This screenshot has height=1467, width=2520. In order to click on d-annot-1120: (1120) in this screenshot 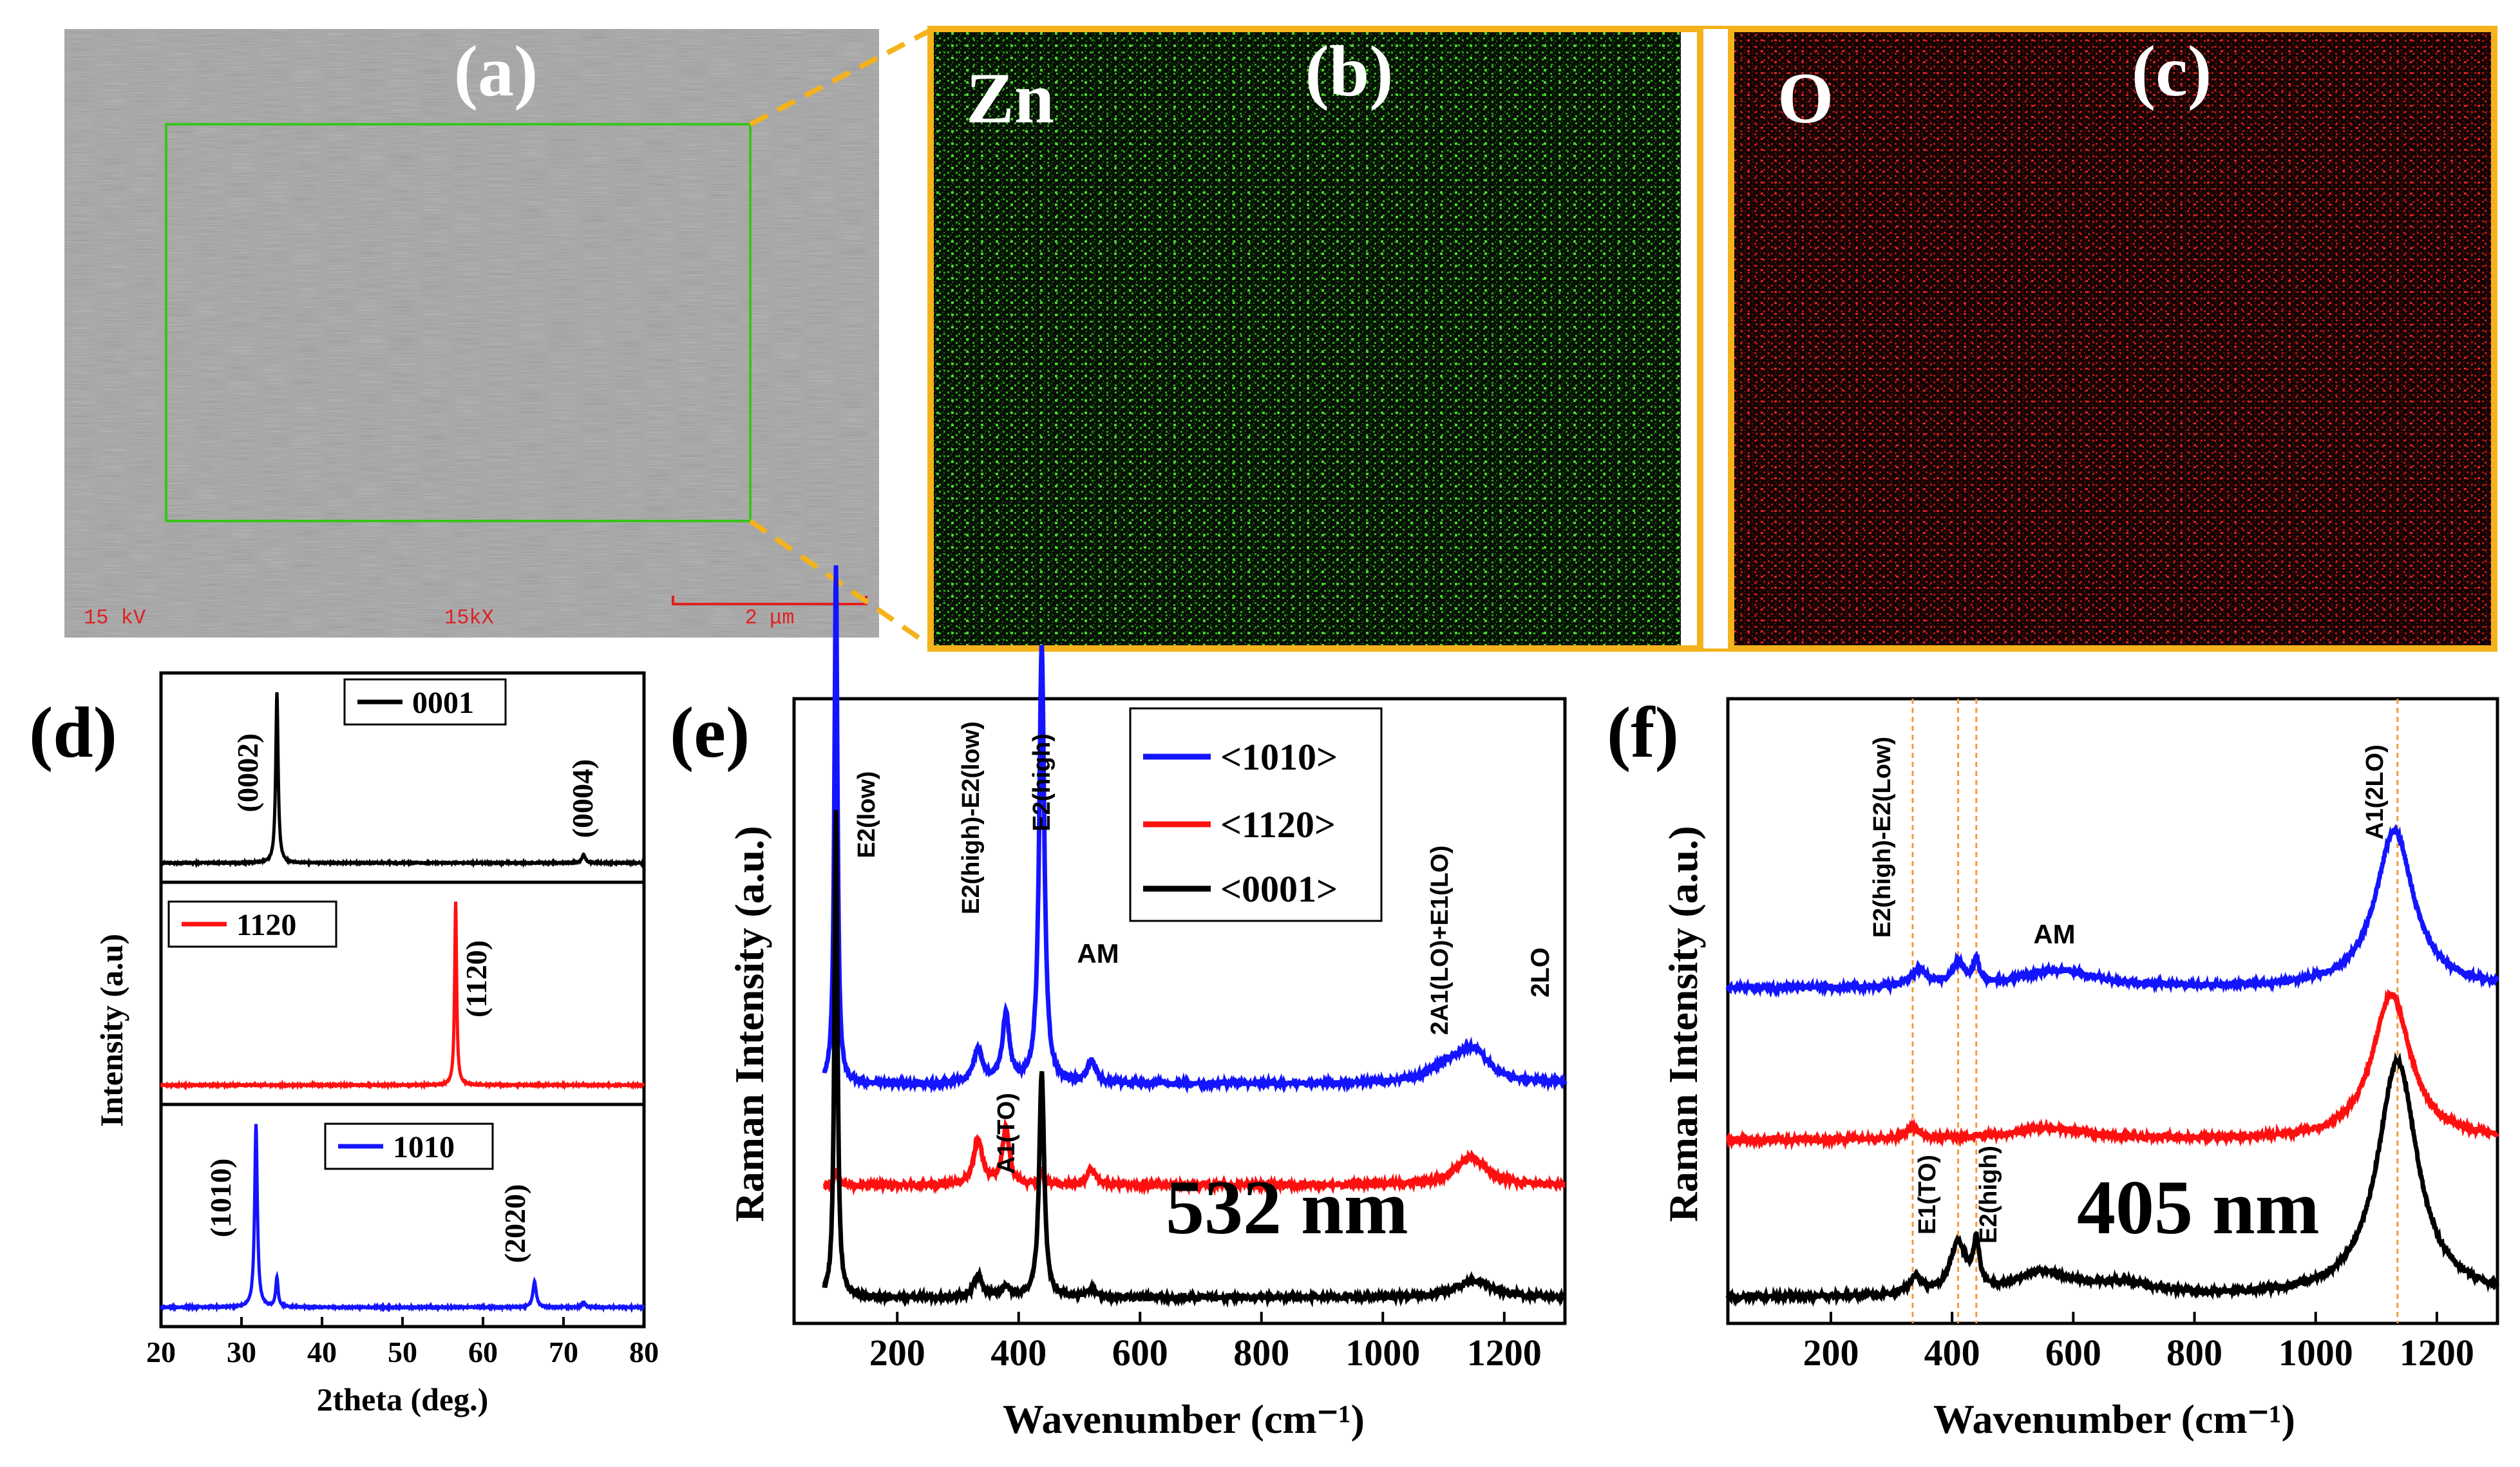, I will do `click(476, 978)`.